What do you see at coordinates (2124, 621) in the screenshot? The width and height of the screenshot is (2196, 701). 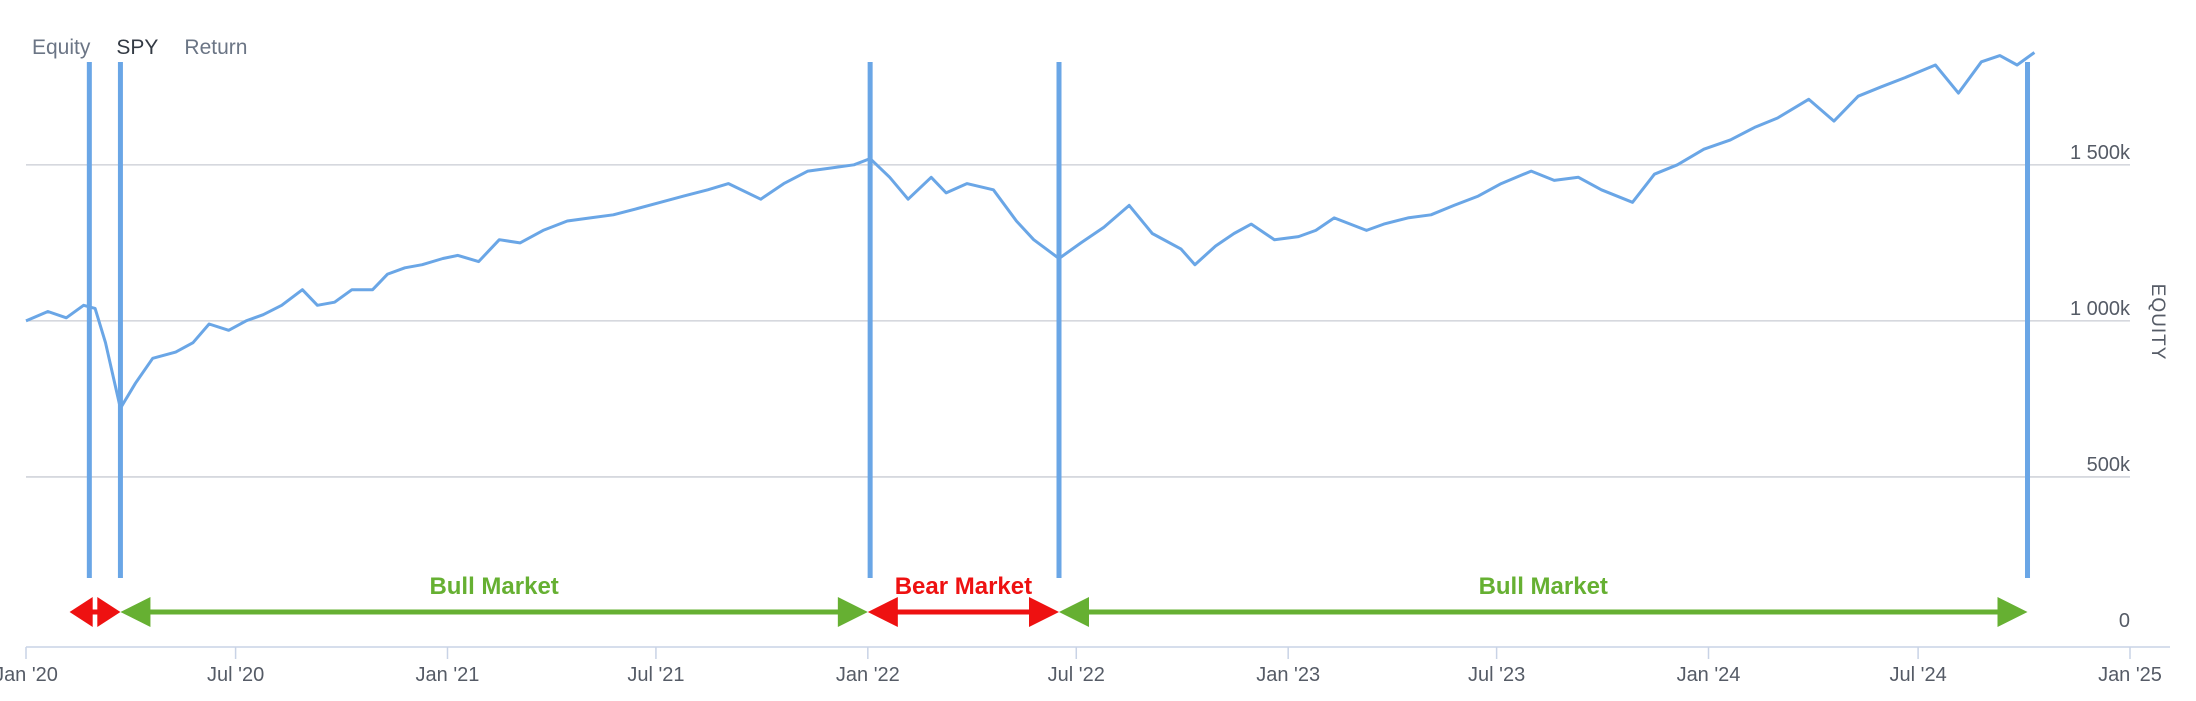 I see `y-tick-label: 0` at bounding box center [2124, 621].